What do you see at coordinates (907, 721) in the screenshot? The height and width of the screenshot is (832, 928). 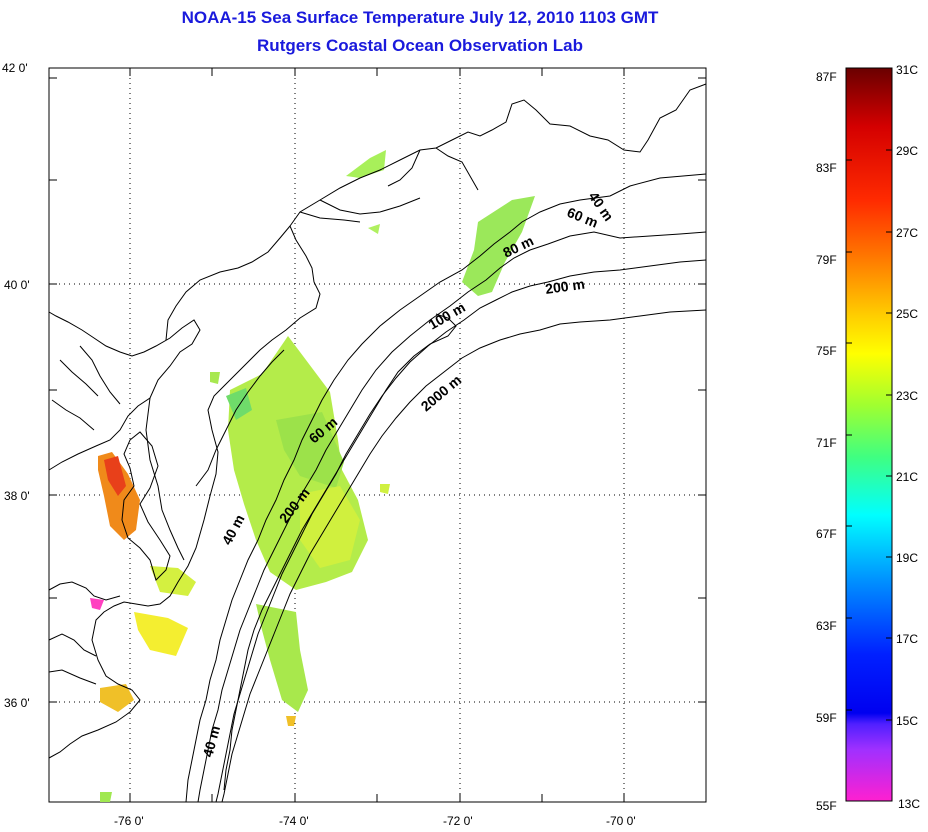 I see `cbar-c-15: 15C` at bounding box center [907, 721].